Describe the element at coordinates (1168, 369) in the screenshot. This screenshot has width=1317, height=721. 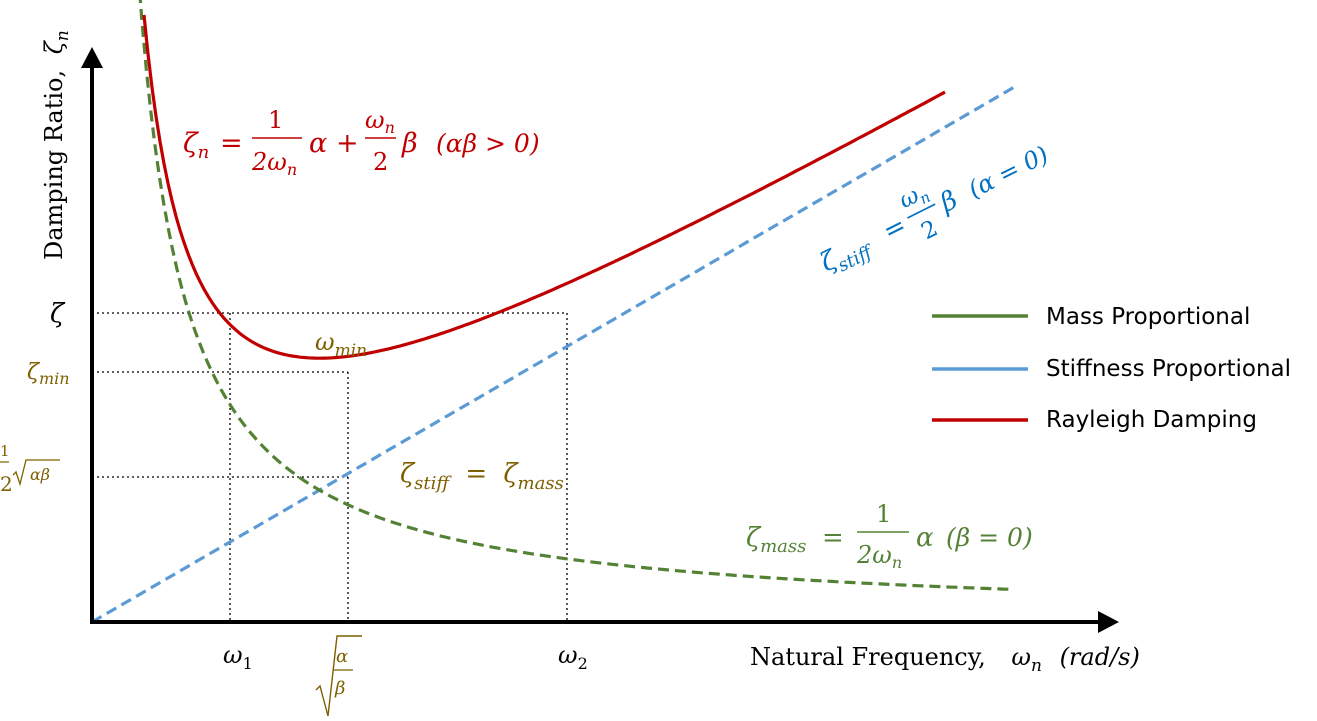
I see `legend-label-stiffness: Stiffness Proportional` at that location.